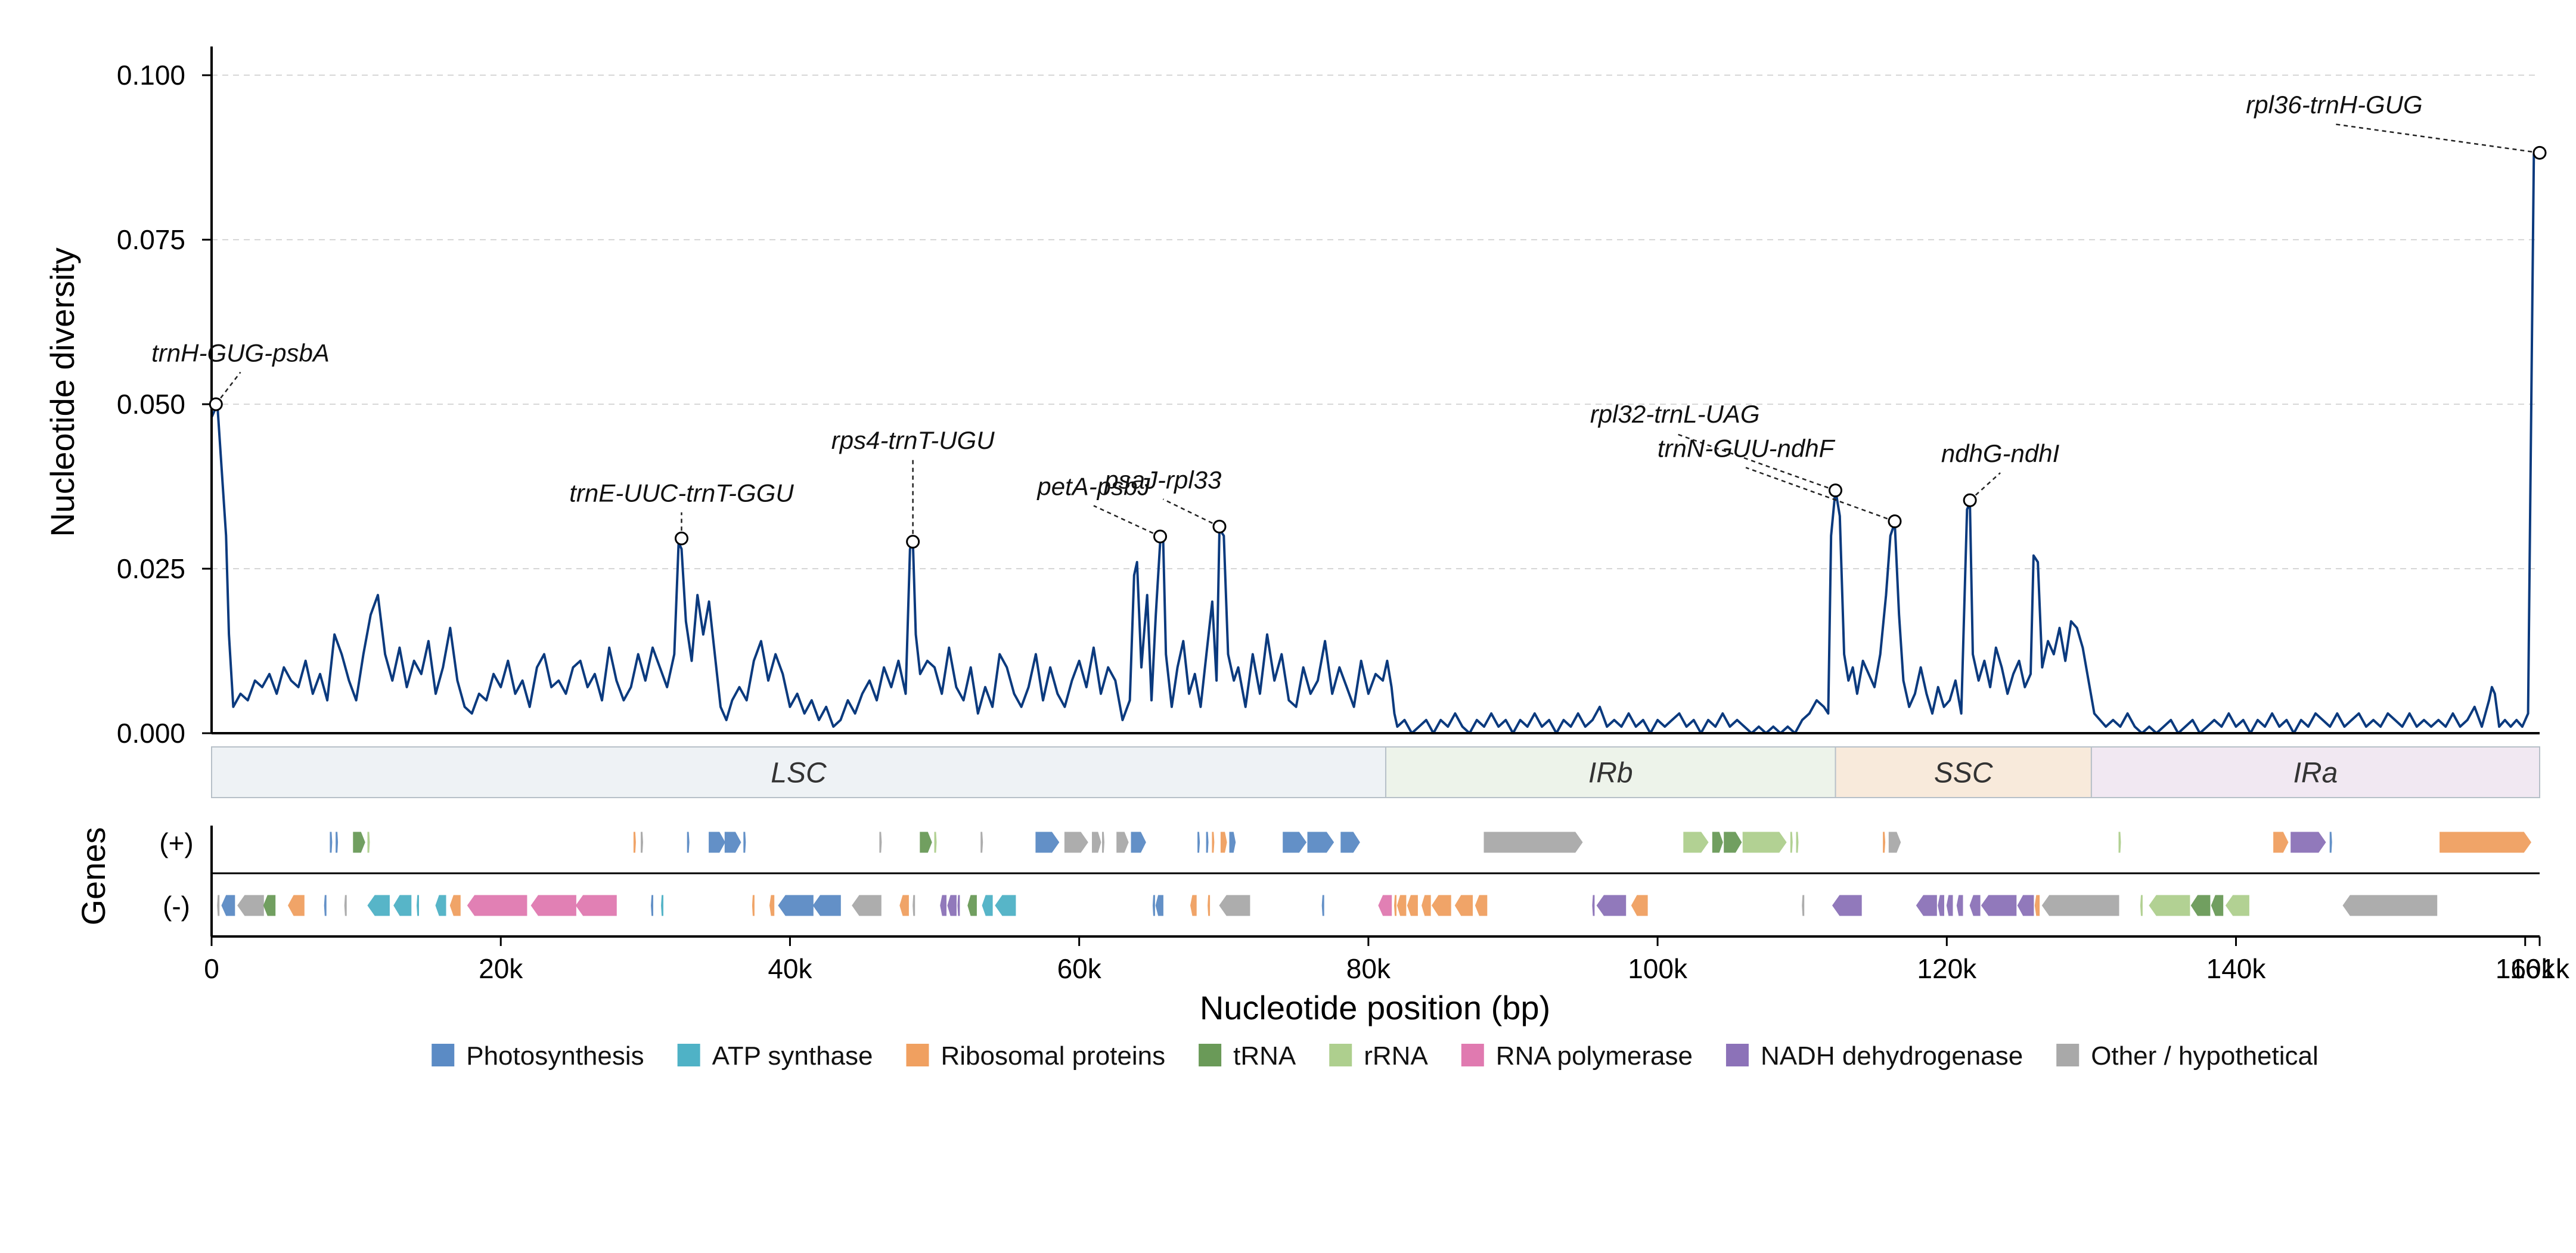 Image resolution: width=2576 pixels, height=1253 pixels. What do you see at coordinates (1675, 414) in the screenshot?
I see `peak-label-5: rpl32-trnL-UAG` at bounding box center [1675, 414].